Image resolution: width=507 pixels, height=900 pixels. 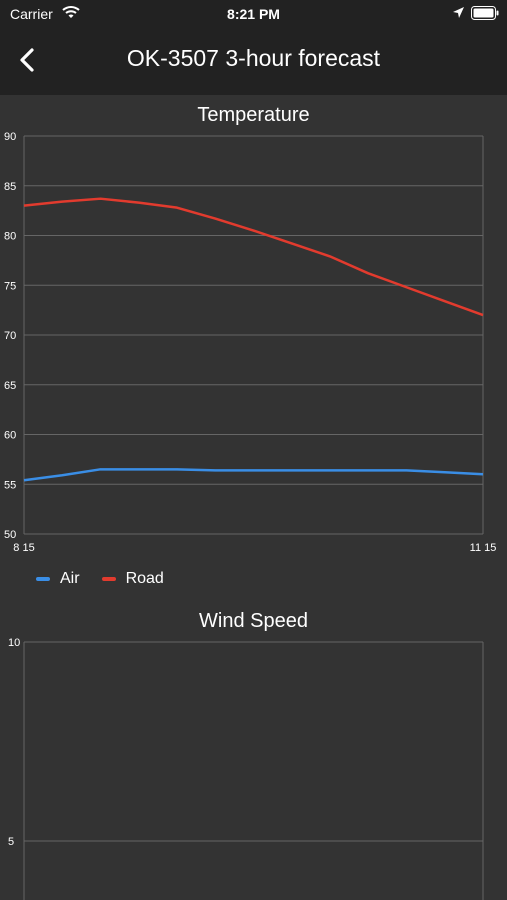 I want to click on wind-speed-chart-title: Wind Speed, so click(x=253, y=621).